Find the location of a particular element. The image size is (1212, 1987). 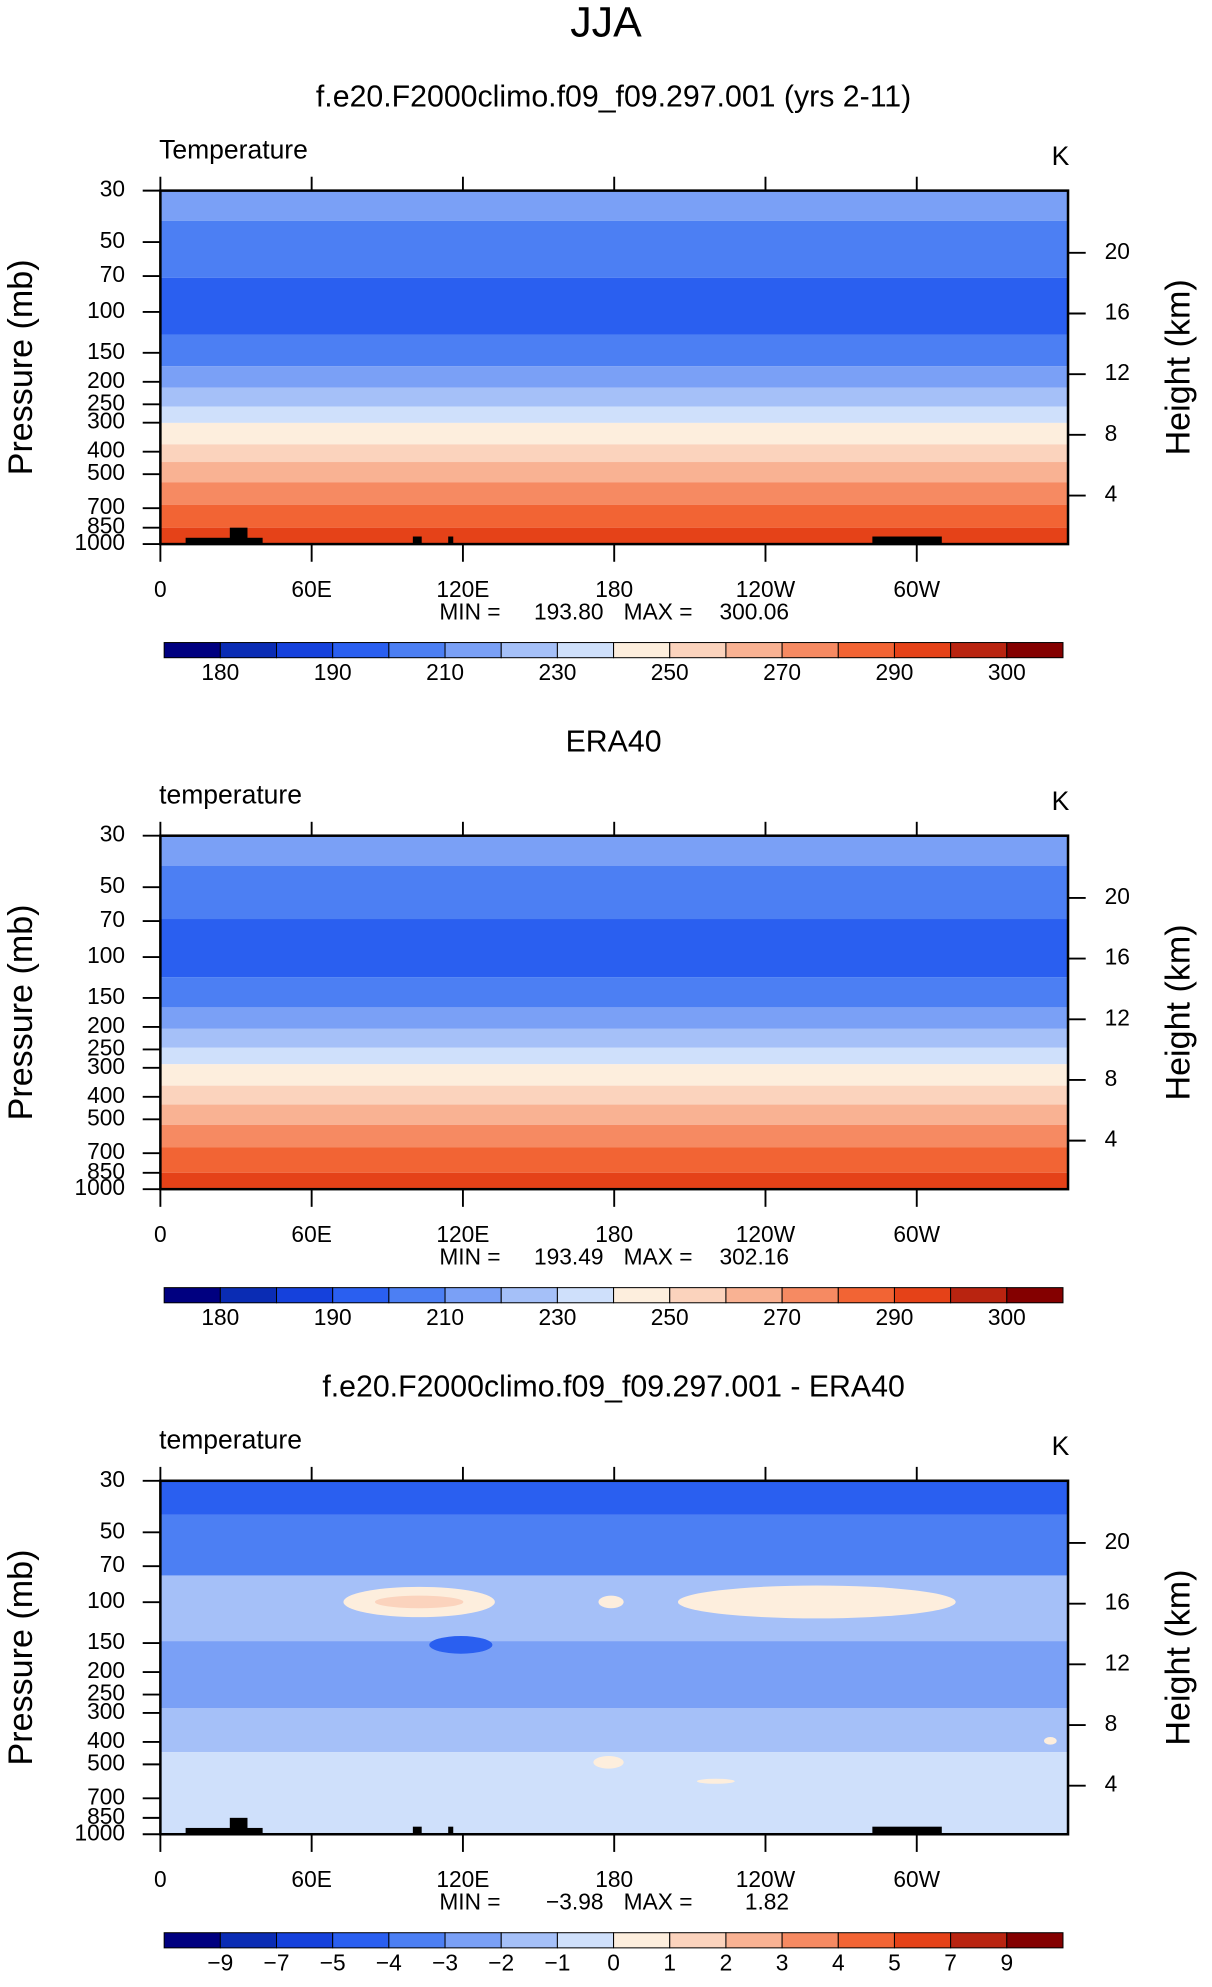

colorbar-label: 210 is located at coordinates (445, 1317).